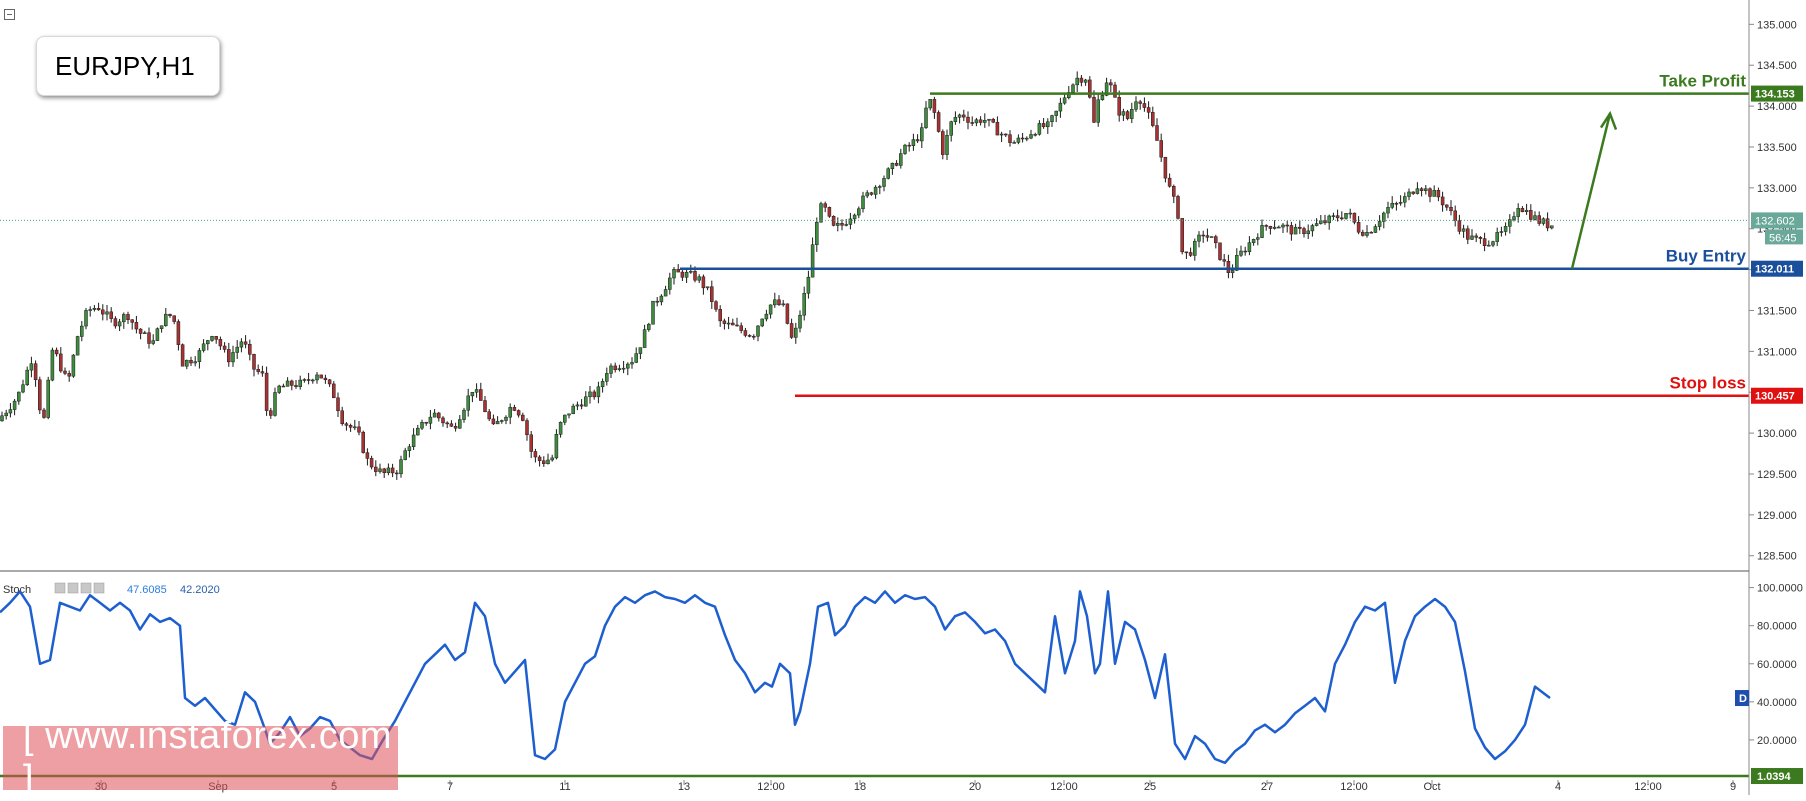 This screenshot has height=801, width=1806. Describe the element at coordinates (1777, 66) in the screenshot. I see `price-tick-label: 134.500` at that location.